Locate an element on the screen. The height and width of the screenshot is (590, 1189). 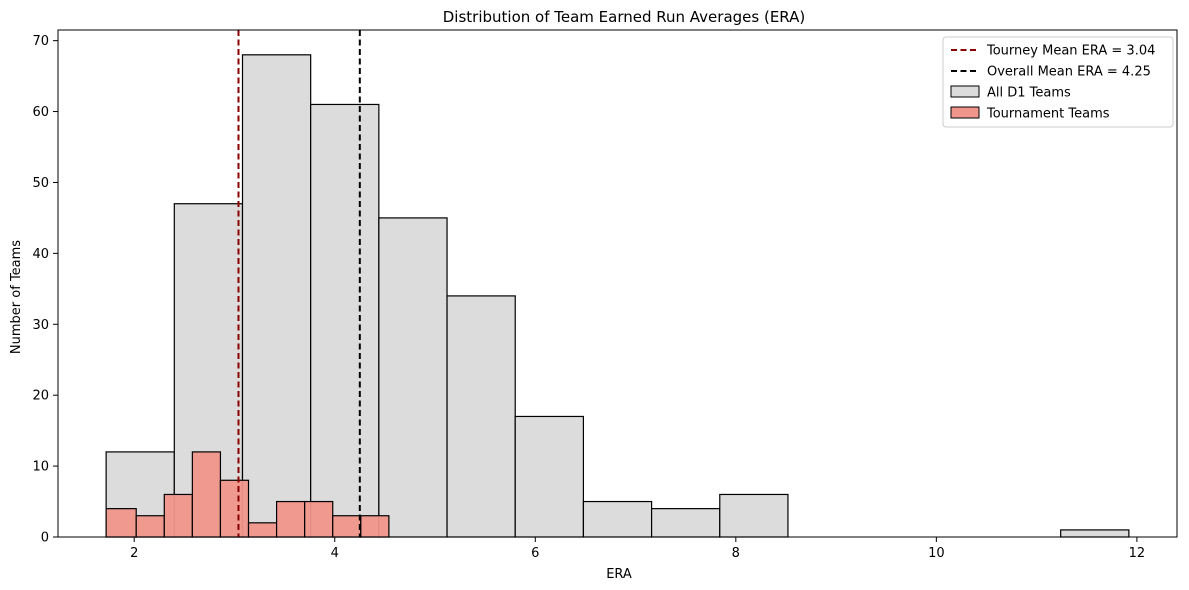
legend-label: Overall Mean ERA = 4.25 is located at coordinates (1069, 72).